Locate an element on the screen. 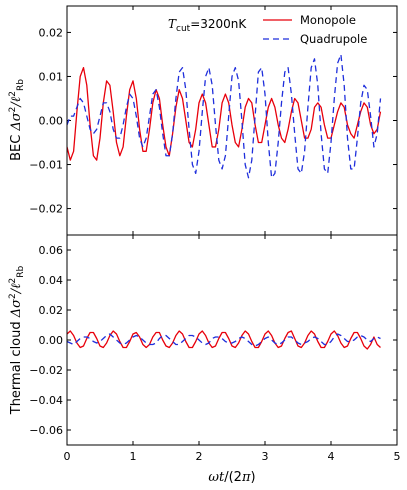 The image size is (407, 490). x-tick-labels: 0 1 2 3 4 5 is located at coordinates (232, 456).